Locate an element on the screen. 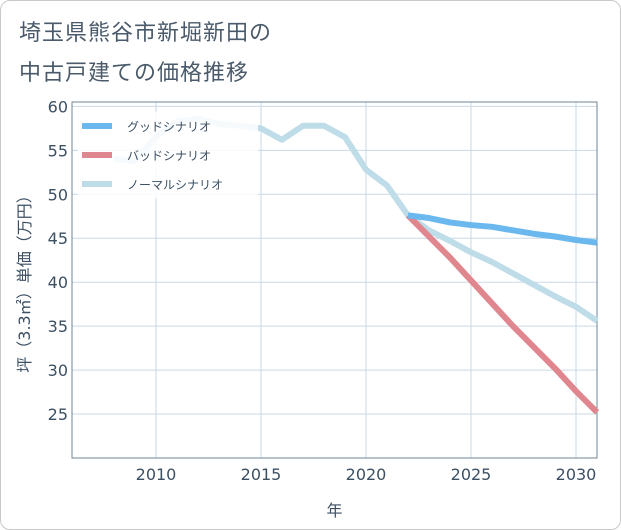 Image resolution: width=621 pixels, height=530 pixels. y-tick-label: 25 is located at coordinates (58, 414).